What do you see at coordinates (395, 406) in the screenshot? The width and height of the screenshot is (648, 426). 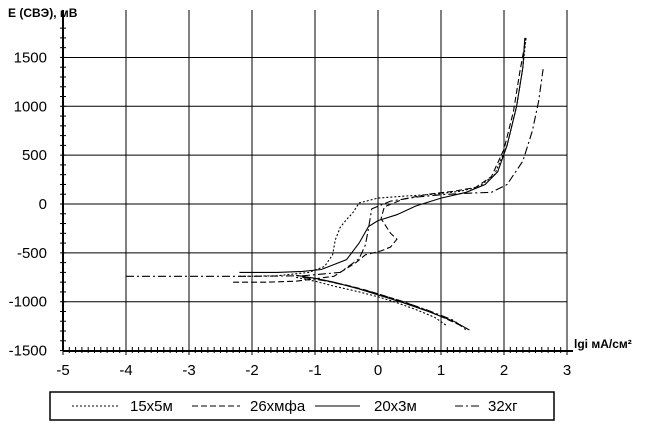 I see `legend-label: 20х3м` at bounding box center [395, 406].